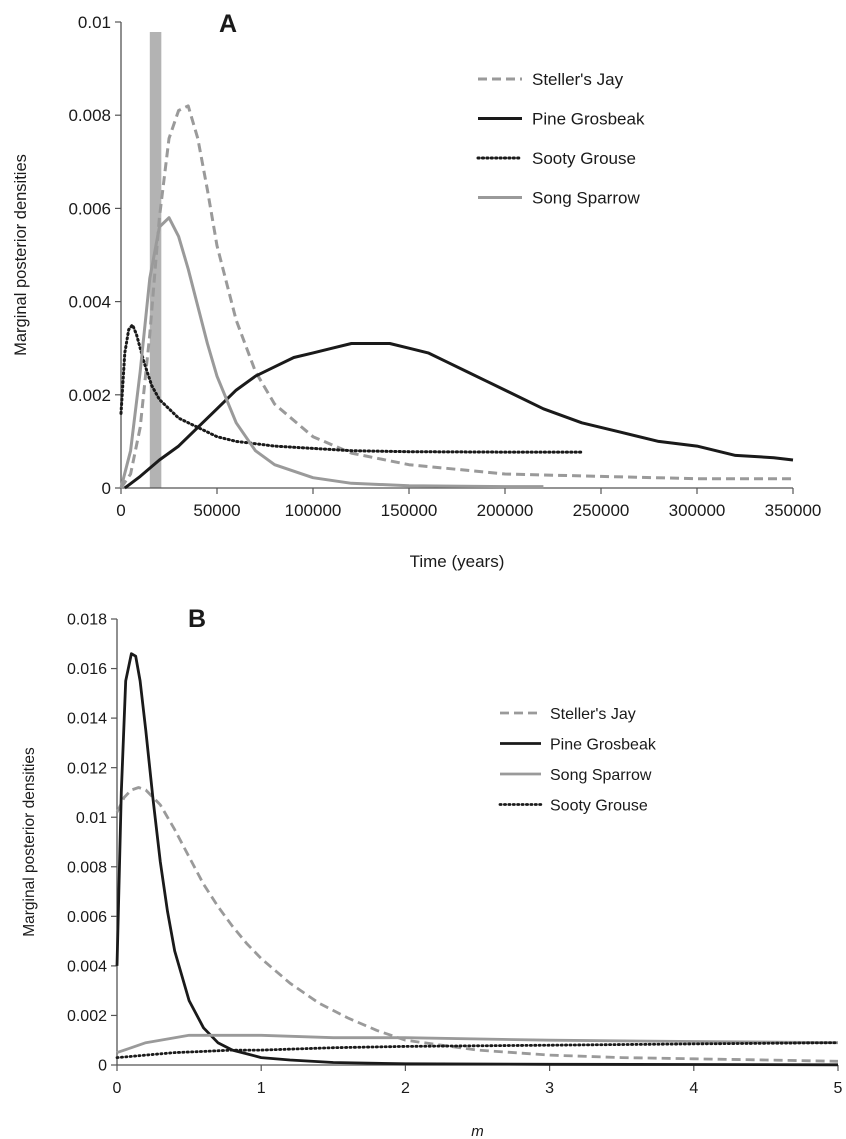 The height and width of the screenshot is (1139, 846). What do you see at coordinates (261, 1088) in the screenshot?
I see `x-tick-label: 1` at bounding box center [261, 1088].